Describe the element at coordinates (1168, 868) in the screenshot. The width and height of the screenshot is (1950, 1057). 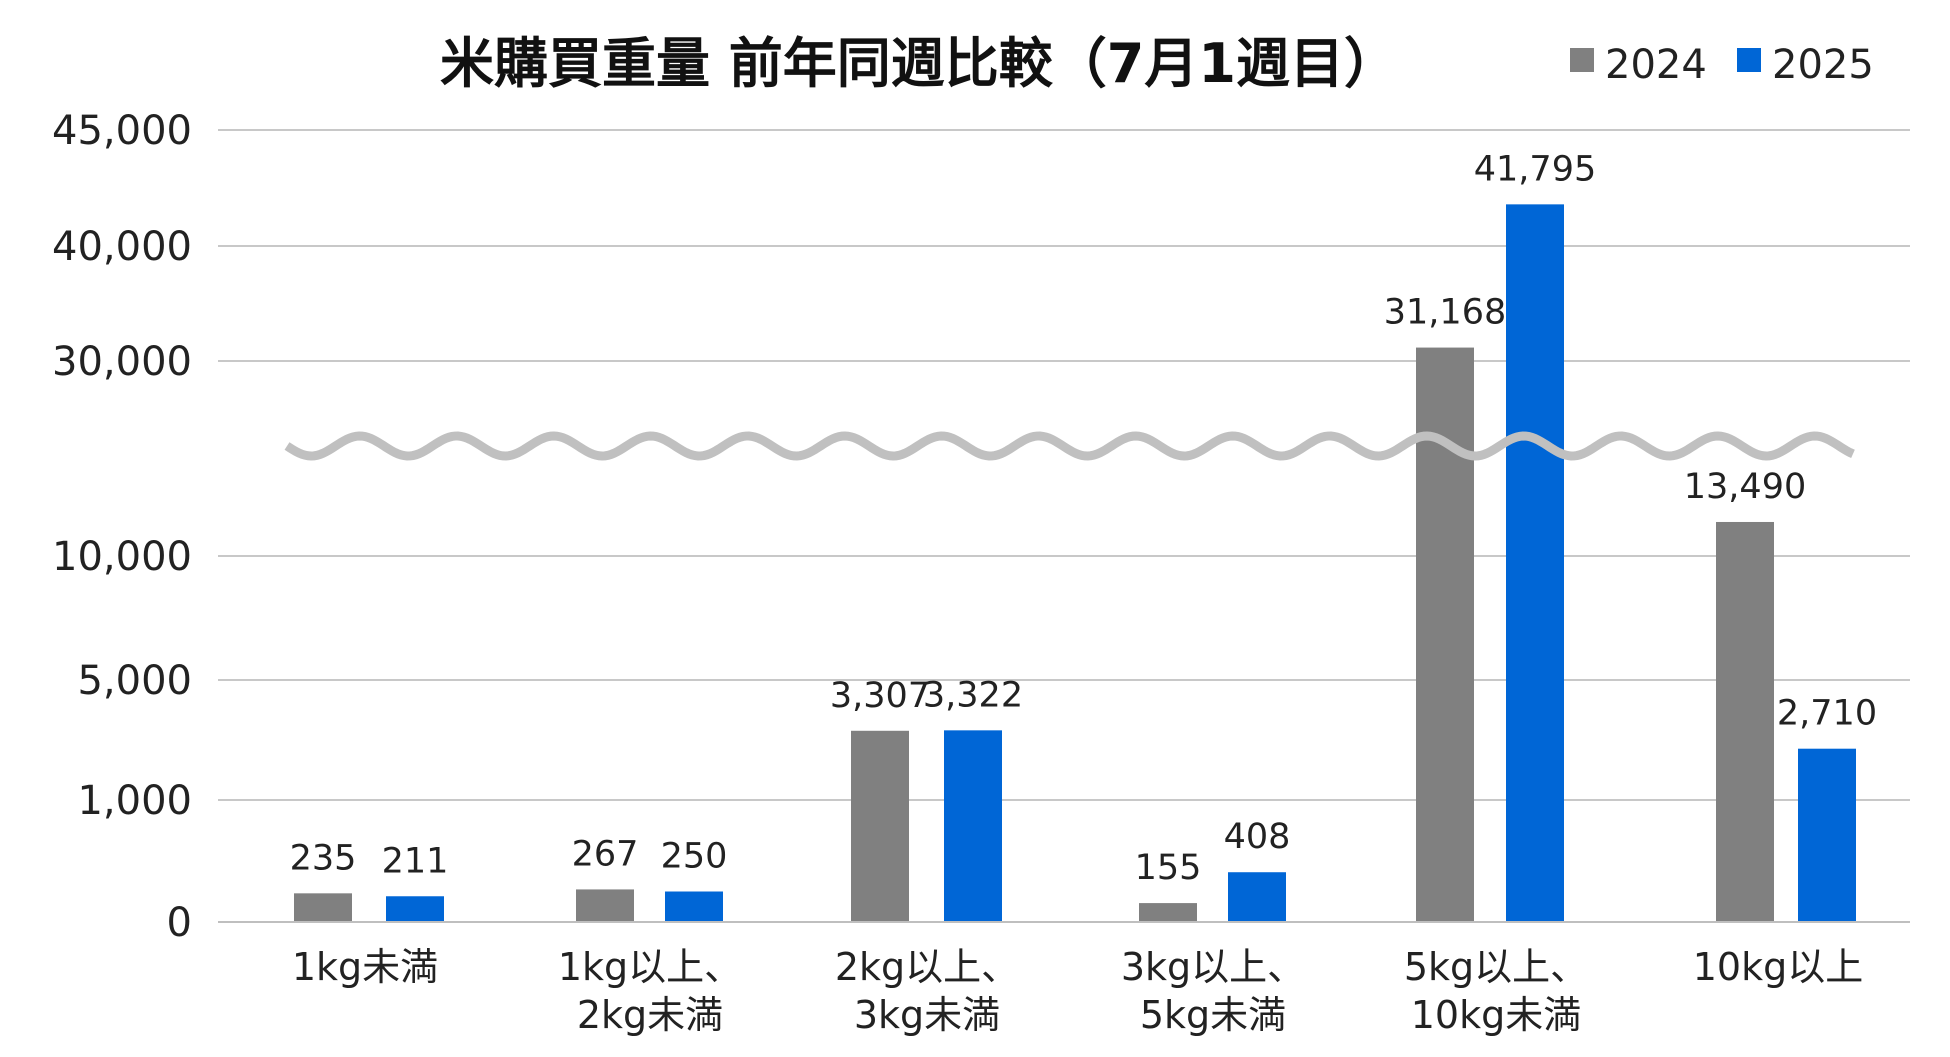
I see `data-label-2024: 155` at that location.